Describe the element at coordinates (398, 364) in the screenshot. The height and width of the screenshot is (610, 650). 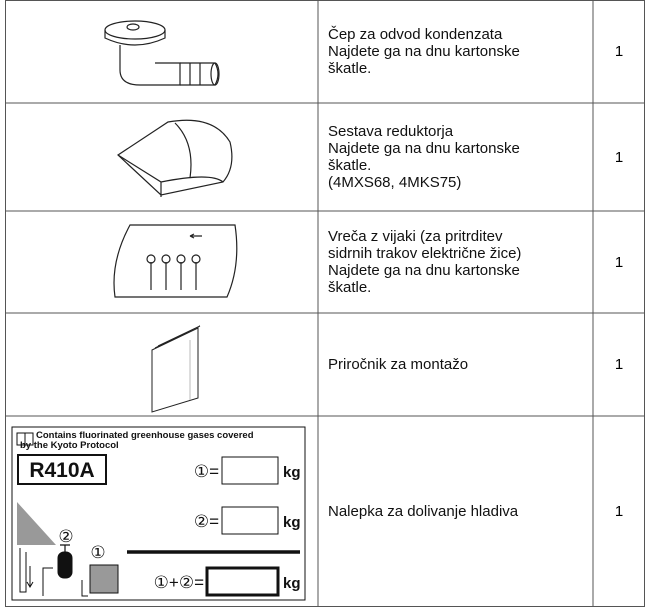
I see `description-line: Priročnik za montažo` at that location.